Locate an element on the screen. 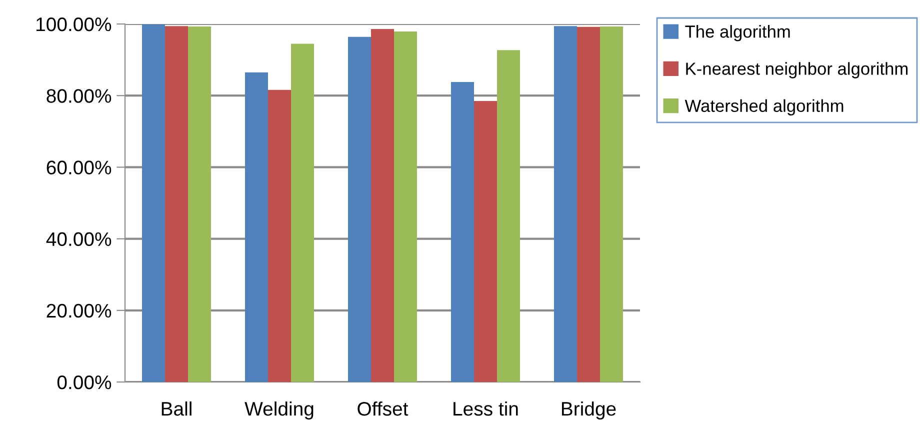 This screenshot has height=428, width=920. y-tick-label: 20.00% is located at coordinates (79, 311).